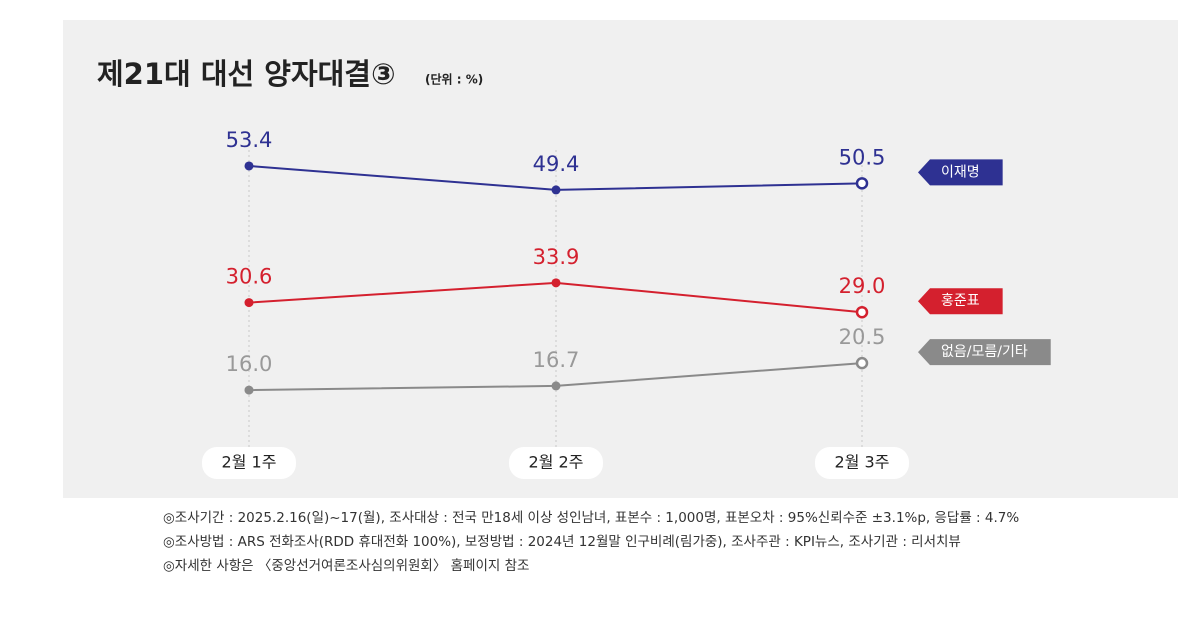 The width and height of the screenshot is (1193, 622). I want to click on value-label: 20.5, so click(862, 337).